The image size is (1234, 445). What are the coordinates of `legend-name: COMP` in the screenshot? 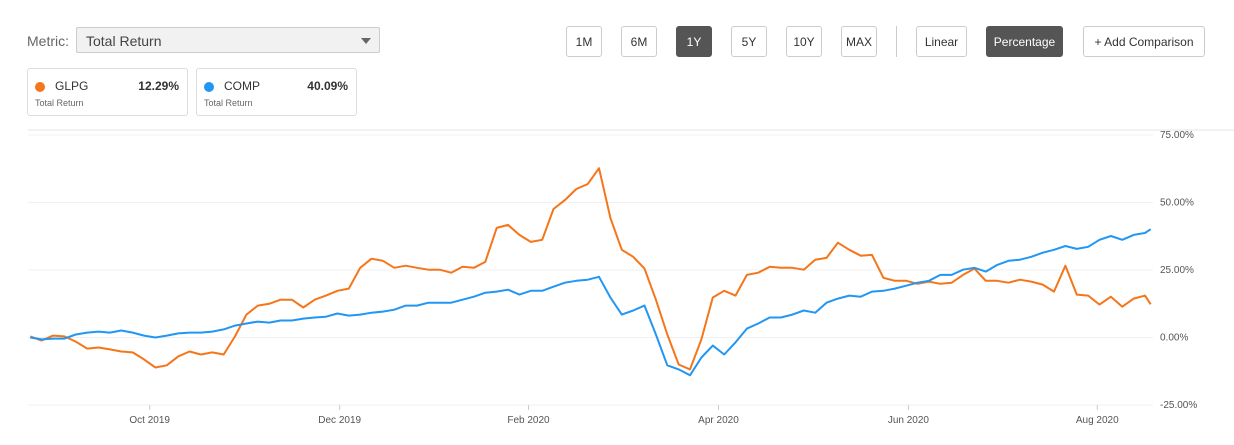 It's located at (242, 86).